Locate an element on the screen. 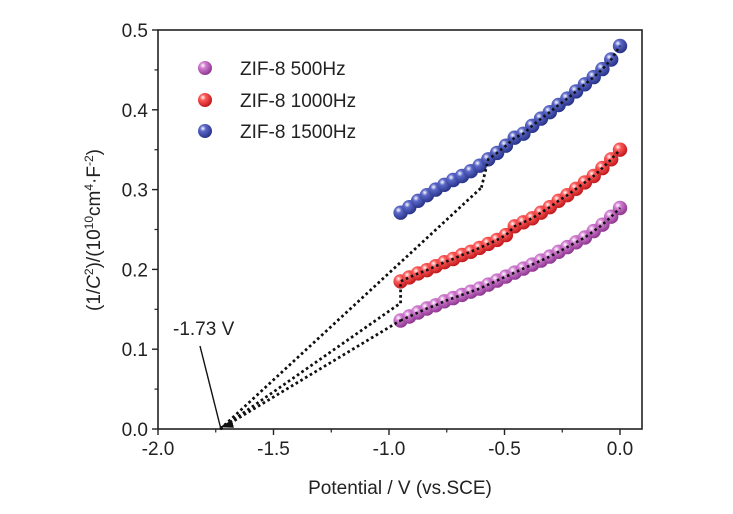 The height and width of the screenshot is (514, 733). legend-label: ZIF-8 500Hz is located at coordinates (293, 69).